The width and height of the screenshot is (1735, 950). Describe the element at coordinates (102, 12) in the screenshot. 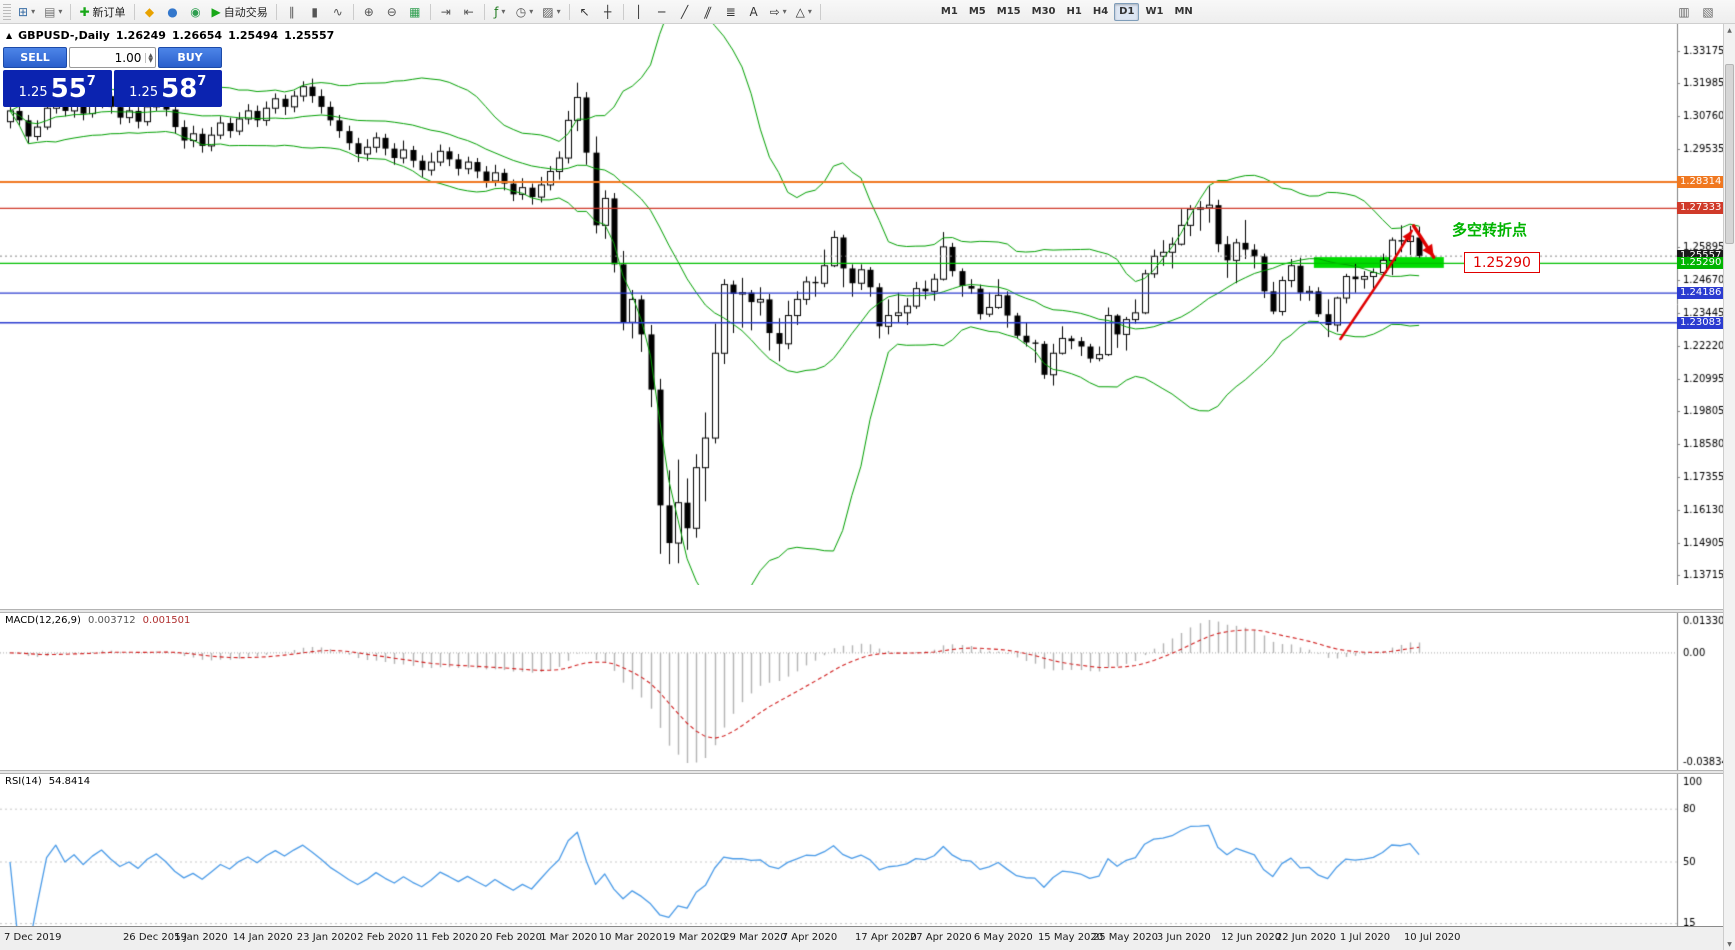

I see `new-order-button: ✚ 新订单` at that location.